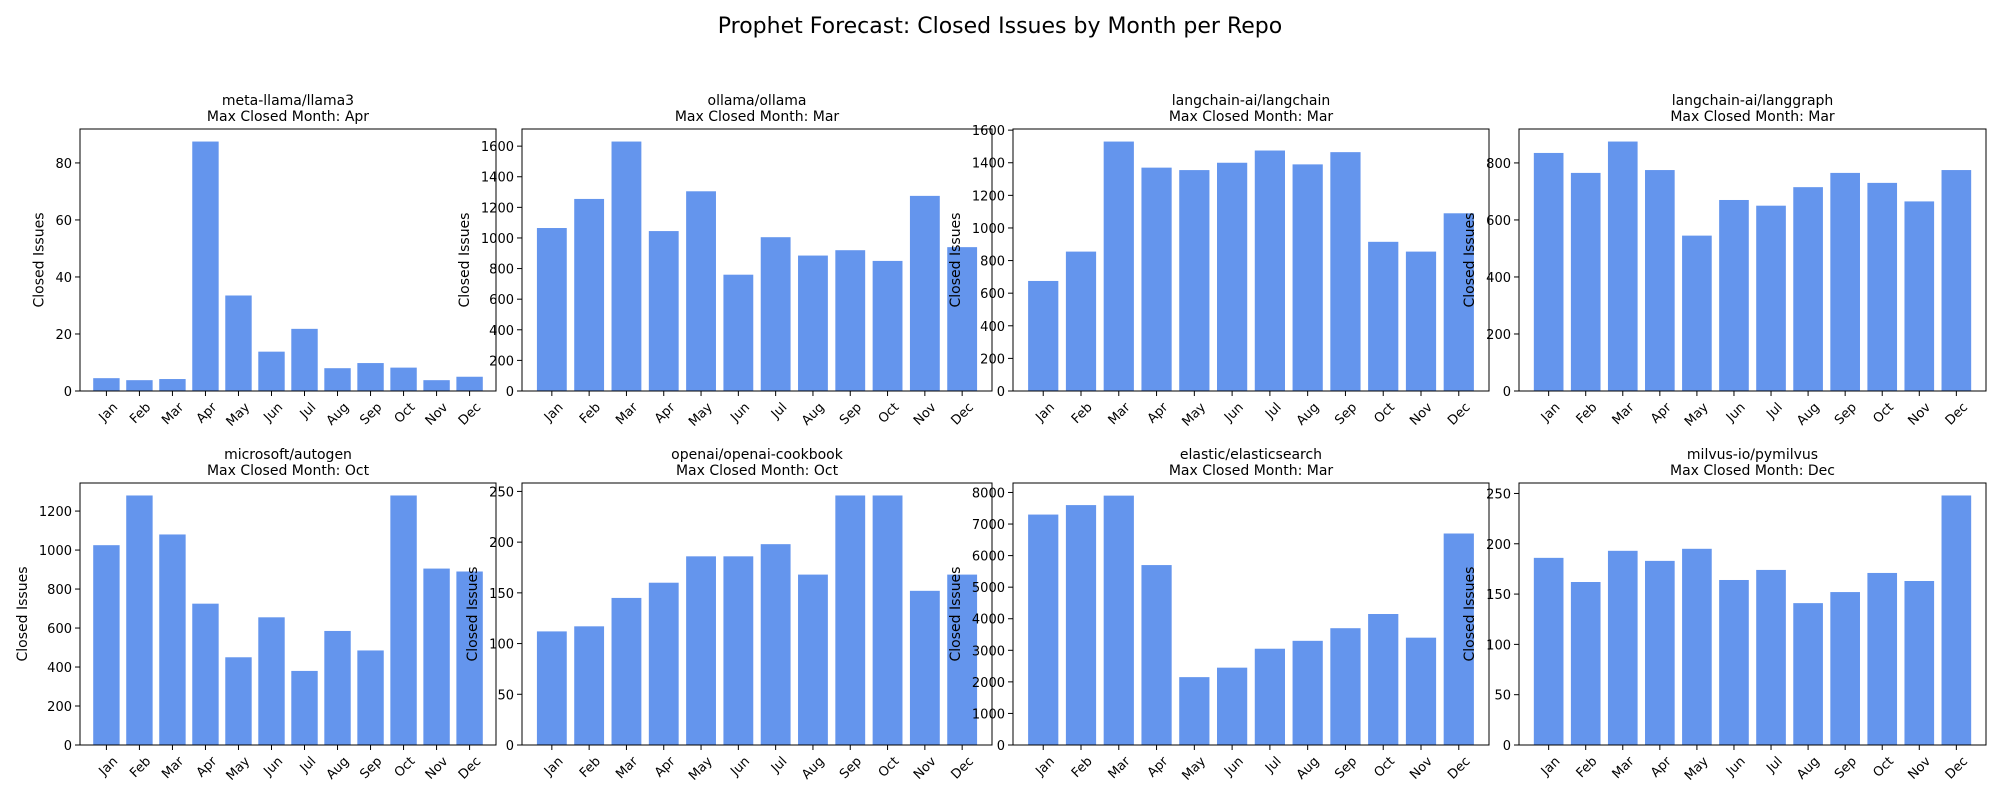 The width and height of the screenshot is (2000, 800). I want to click on panel-title: openai/openai-cookbook, so click(757, 455).